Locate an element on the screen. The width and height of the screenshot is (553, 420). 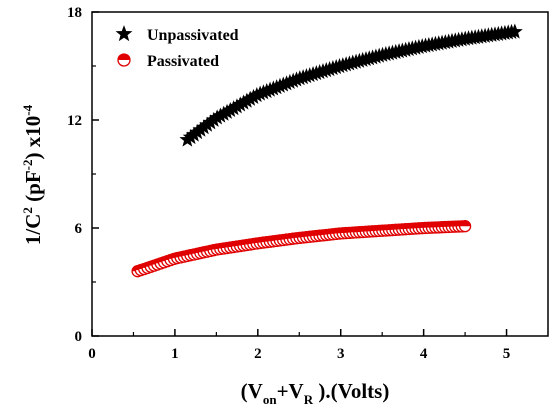
legend-label: Unpassivated is located at coordinates (193, 35).